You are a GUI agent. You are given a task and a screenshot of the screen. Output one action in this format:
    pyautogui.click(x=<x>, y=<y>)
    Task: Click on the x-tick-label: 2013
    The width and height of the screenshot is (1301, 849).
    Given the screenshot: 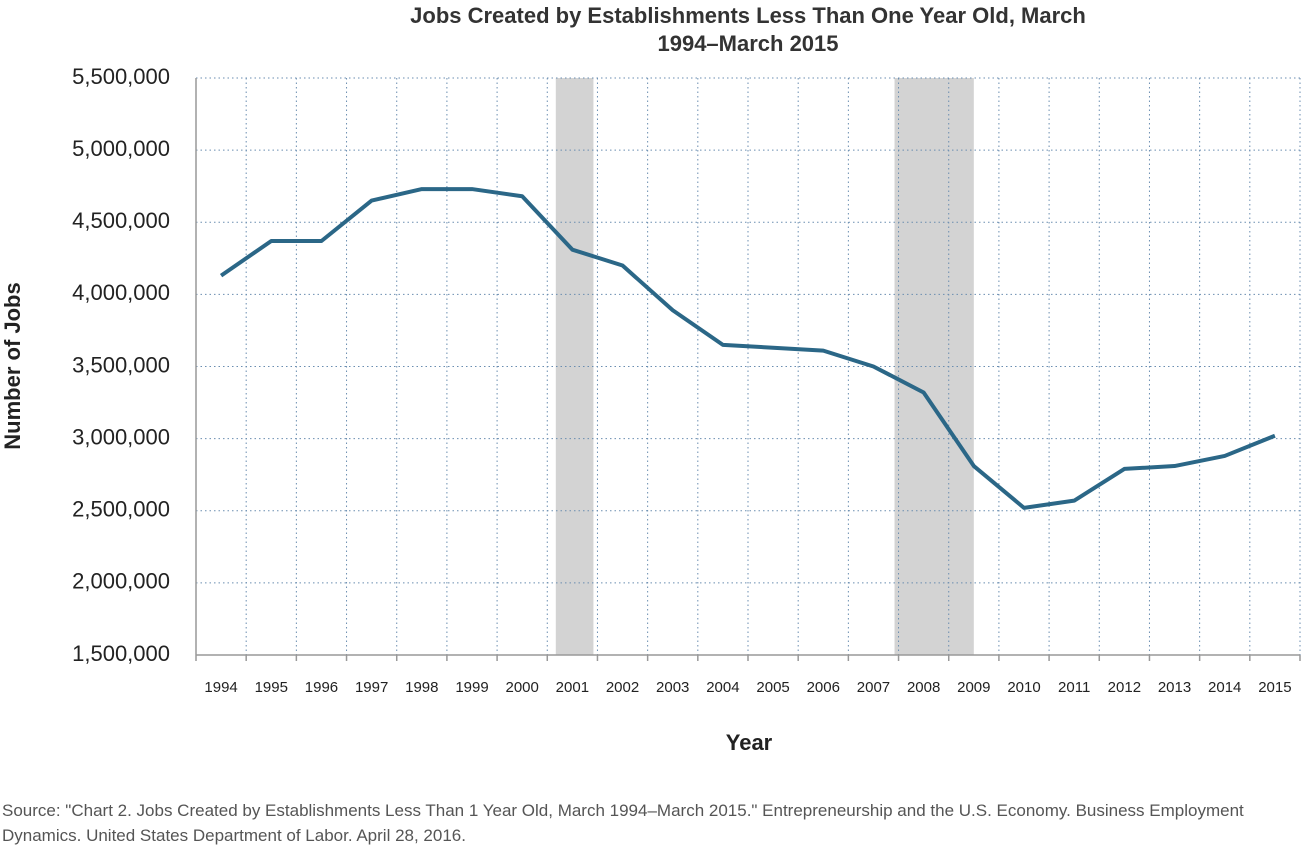 What is the action you would take?
    pyautogui.click(x=1174, y=687)
    